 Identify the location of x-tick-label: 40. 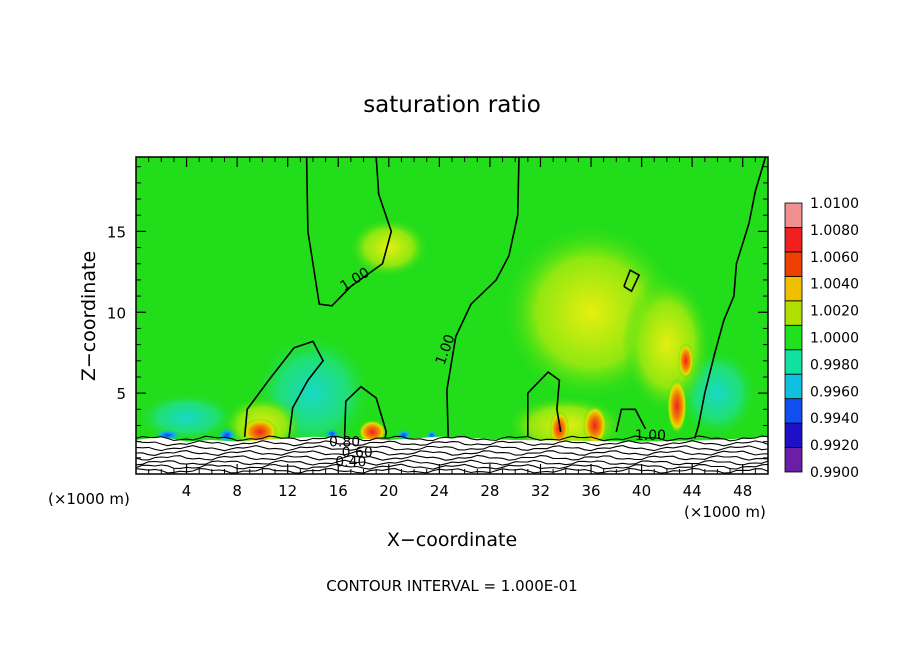
(641, 491).